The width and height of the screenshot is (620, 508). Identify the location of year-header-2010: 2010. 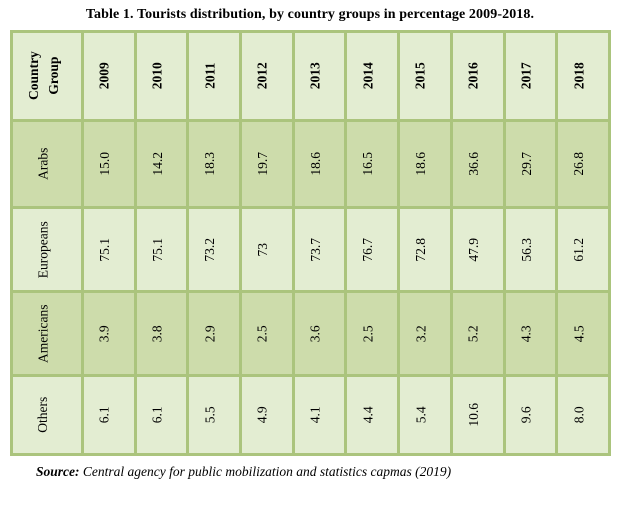
(161, 76).